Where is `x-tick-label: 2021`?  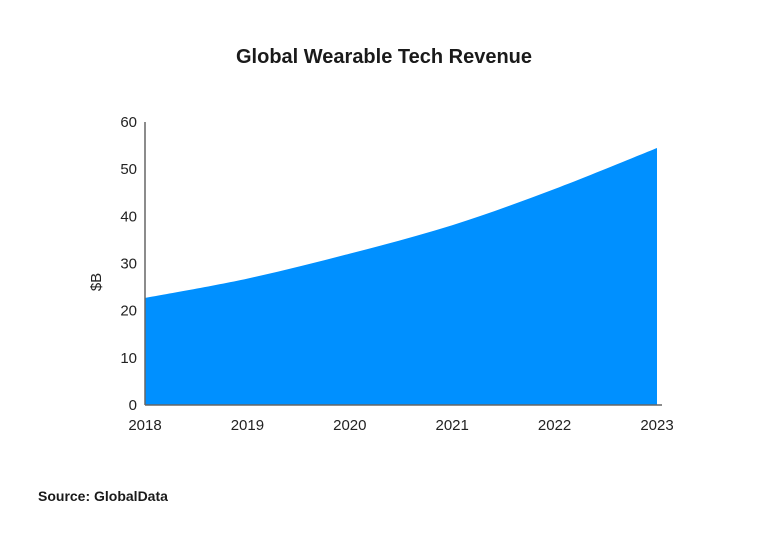 x-tick-label: 2021 is located at coordinates (452, 425).